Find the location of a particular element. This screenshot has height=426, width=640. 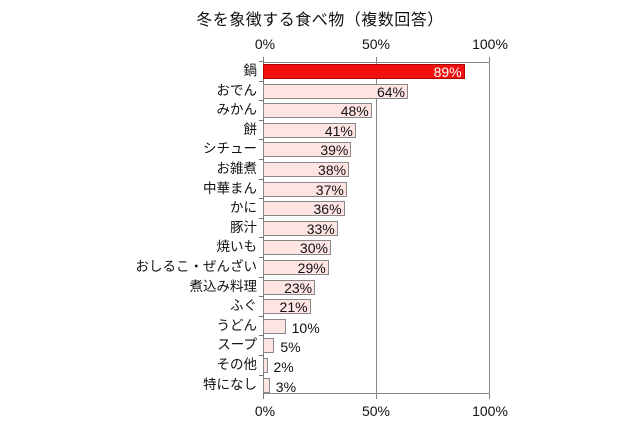

x-tick-top-50: 50% is located at coordinates (376, 44).